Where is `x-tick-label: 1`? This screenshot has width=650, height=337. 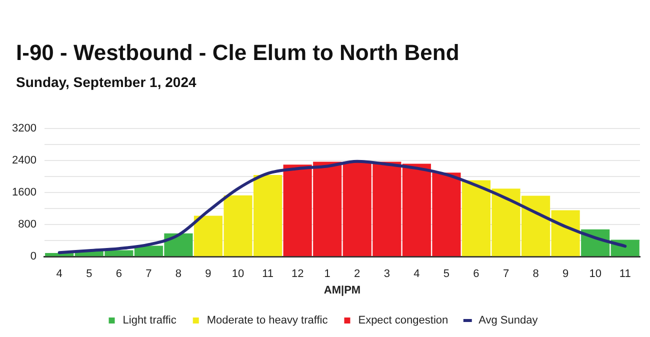
x-tick-label: 1 is located at coordinates (327, 274).